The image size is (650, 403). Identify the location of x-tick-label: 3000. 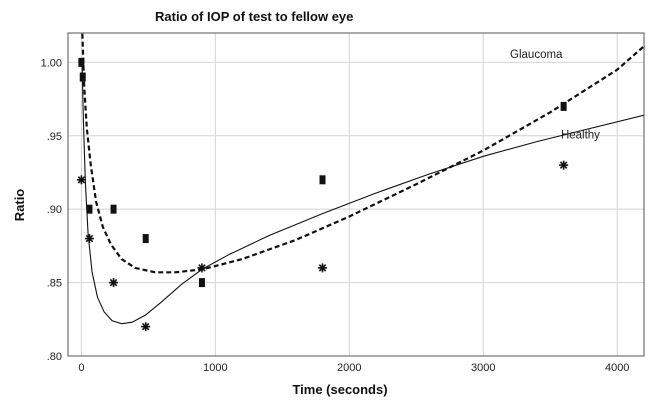
(483, 368).